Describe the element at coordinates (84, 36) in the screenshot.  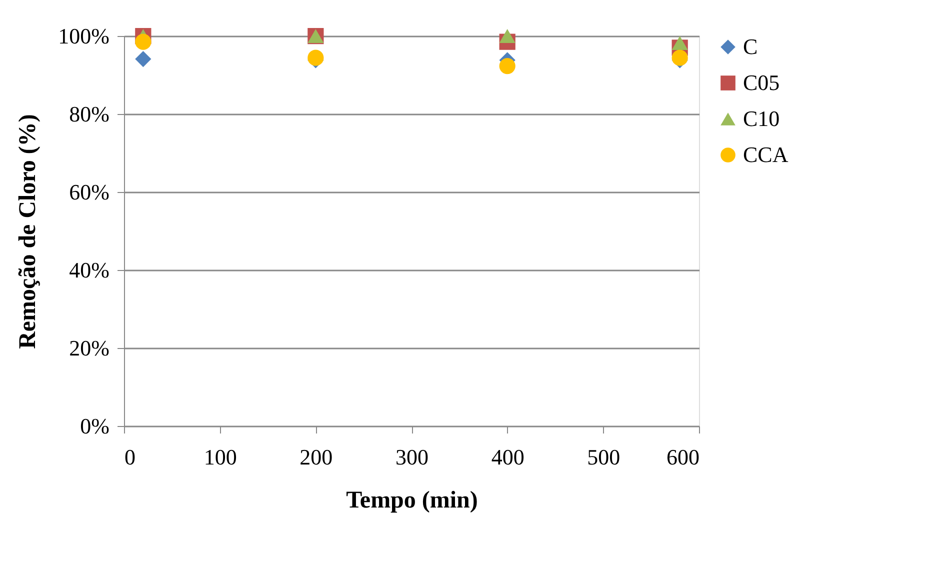
I see `y-tick-label: 100%` at that location.